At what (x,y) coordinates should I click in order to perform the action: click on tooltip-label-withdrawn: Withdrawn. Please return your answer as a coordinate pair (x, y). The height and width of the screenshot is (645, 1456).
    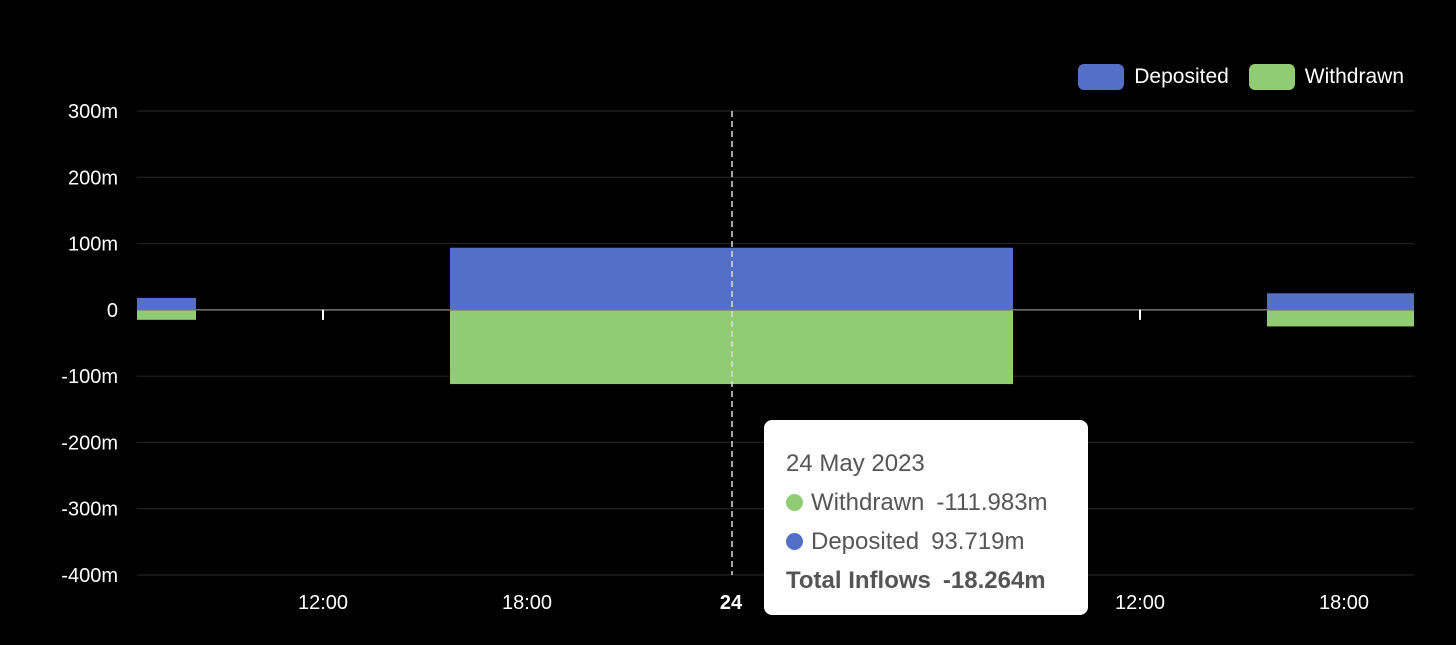
    Looking at the image, I should click on (868, 502).